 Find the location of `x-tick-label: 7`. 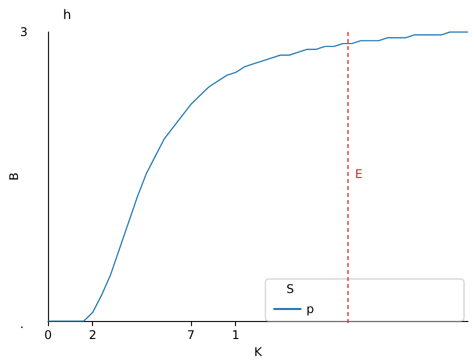

x-tick-label: 7 is located at coordinates (191, 335).